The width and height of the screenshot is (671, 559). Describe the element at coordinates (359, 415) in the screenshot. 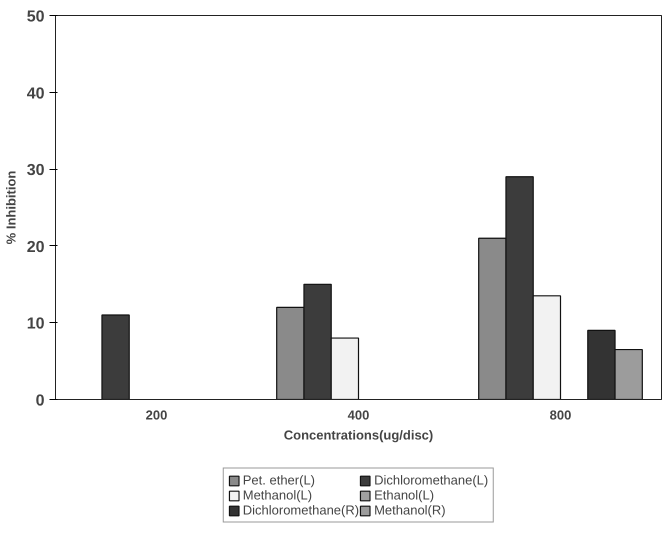

I see `x-tick-label: 400` at that location.